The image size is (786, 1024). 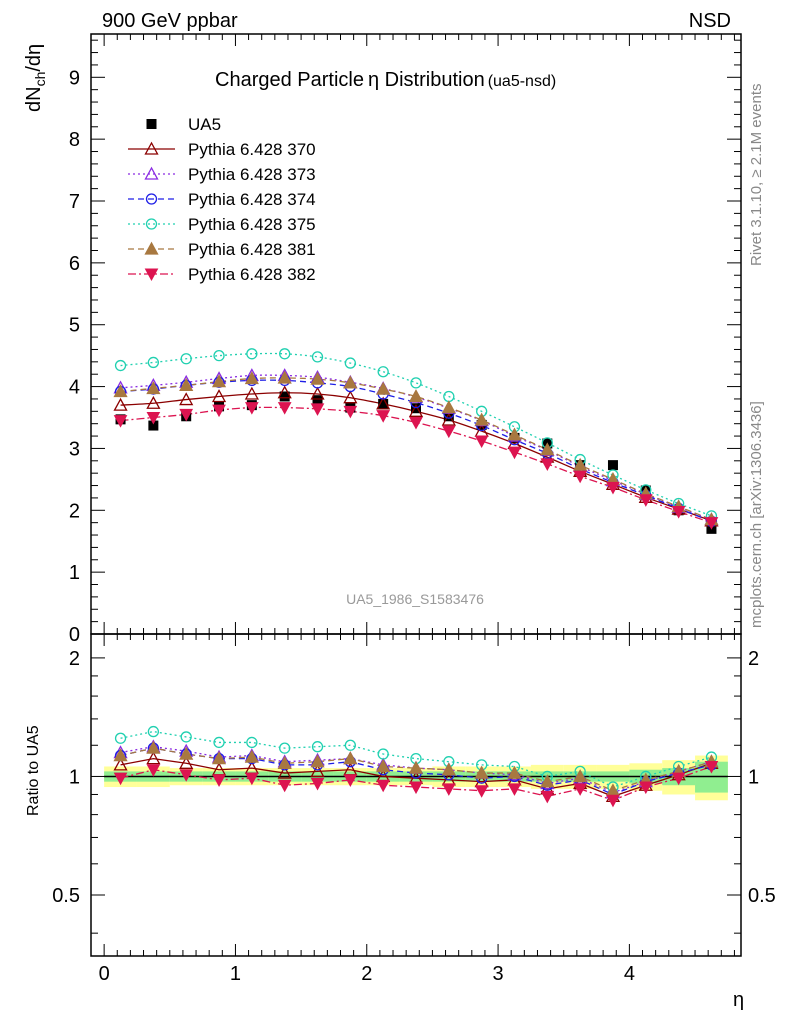 What do you see at coordinates (373, 80) in the screenshot?
I see `title-symbol: η` at bounding box center [373, 80].